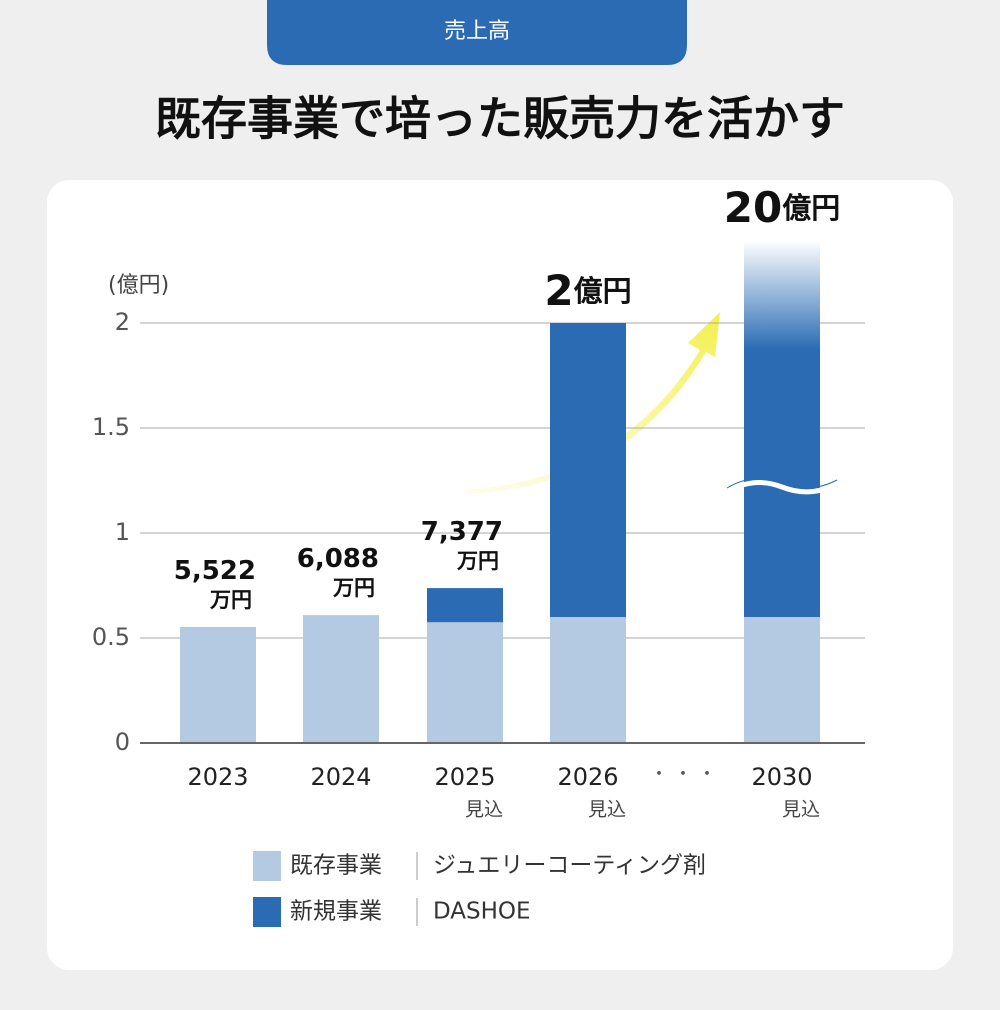 The image size is (1000, 1010). I want to click on headline: 既存事業で培った販売力を活かす, so click(500, 119).